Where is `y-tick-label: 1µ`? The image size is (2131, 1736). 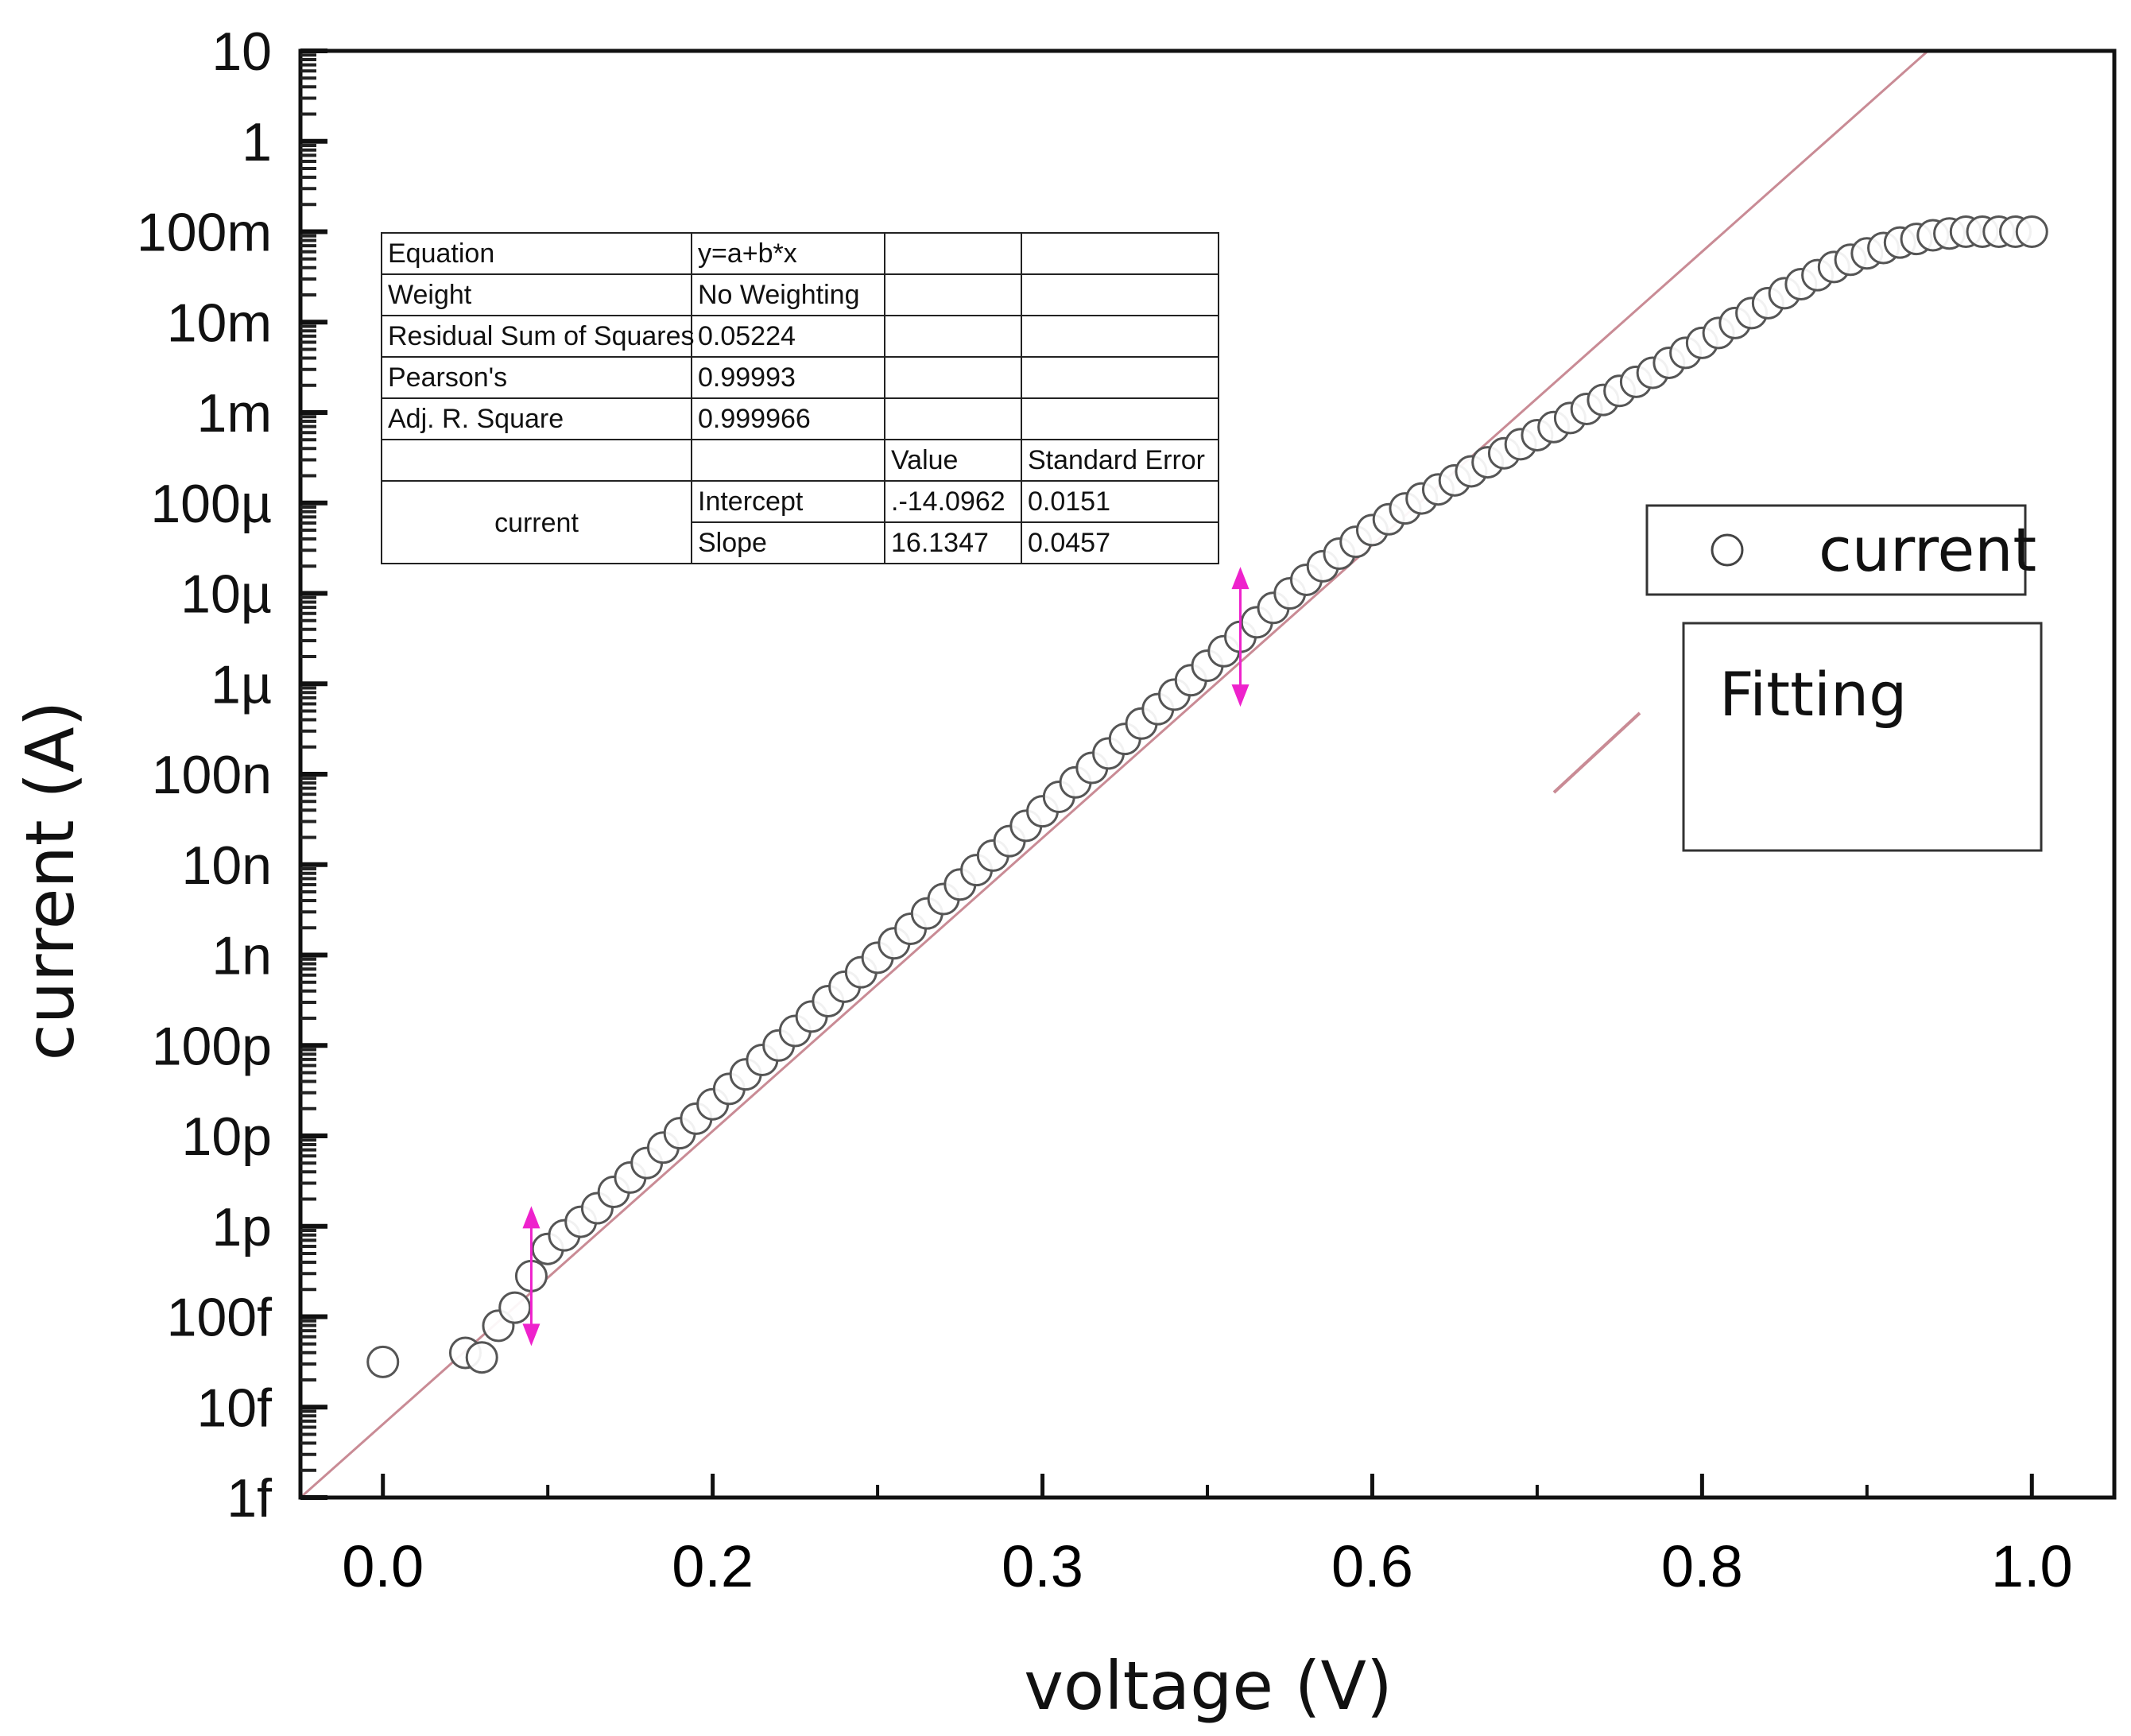 y-tick-label: 1µ is located at coordinates (241, 684).